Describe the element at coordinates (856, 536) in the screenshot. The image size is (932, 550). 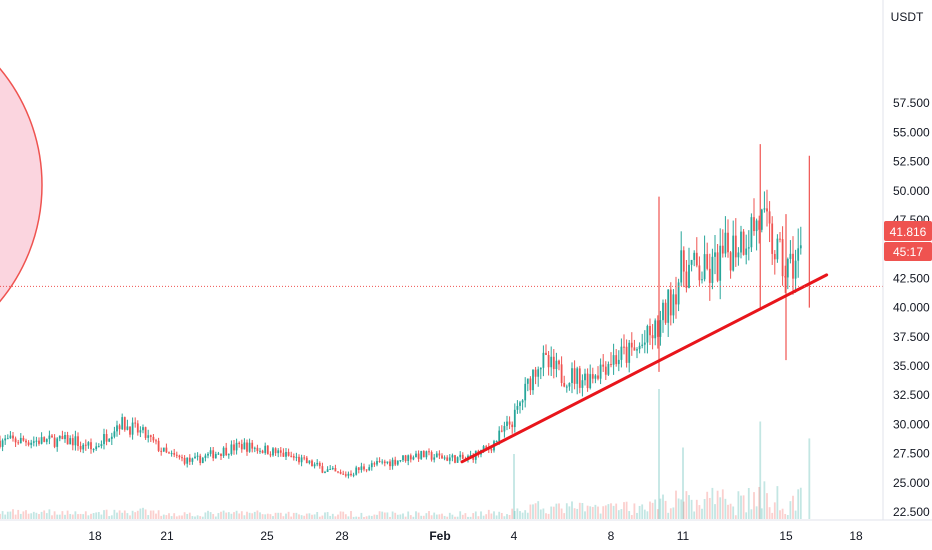
I see `time-tick-label: 18` at that location.